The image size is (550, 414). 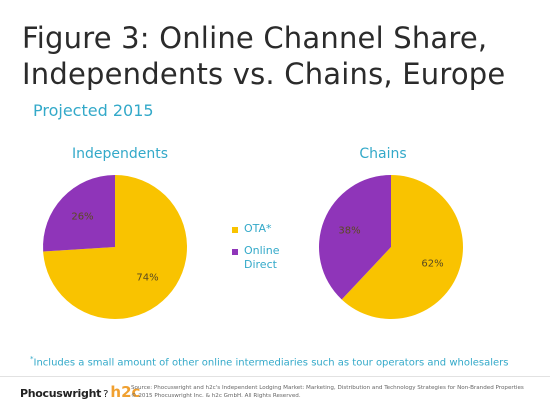 I want to click on pie-slice-independents-ota, so click(x=115, y=247).